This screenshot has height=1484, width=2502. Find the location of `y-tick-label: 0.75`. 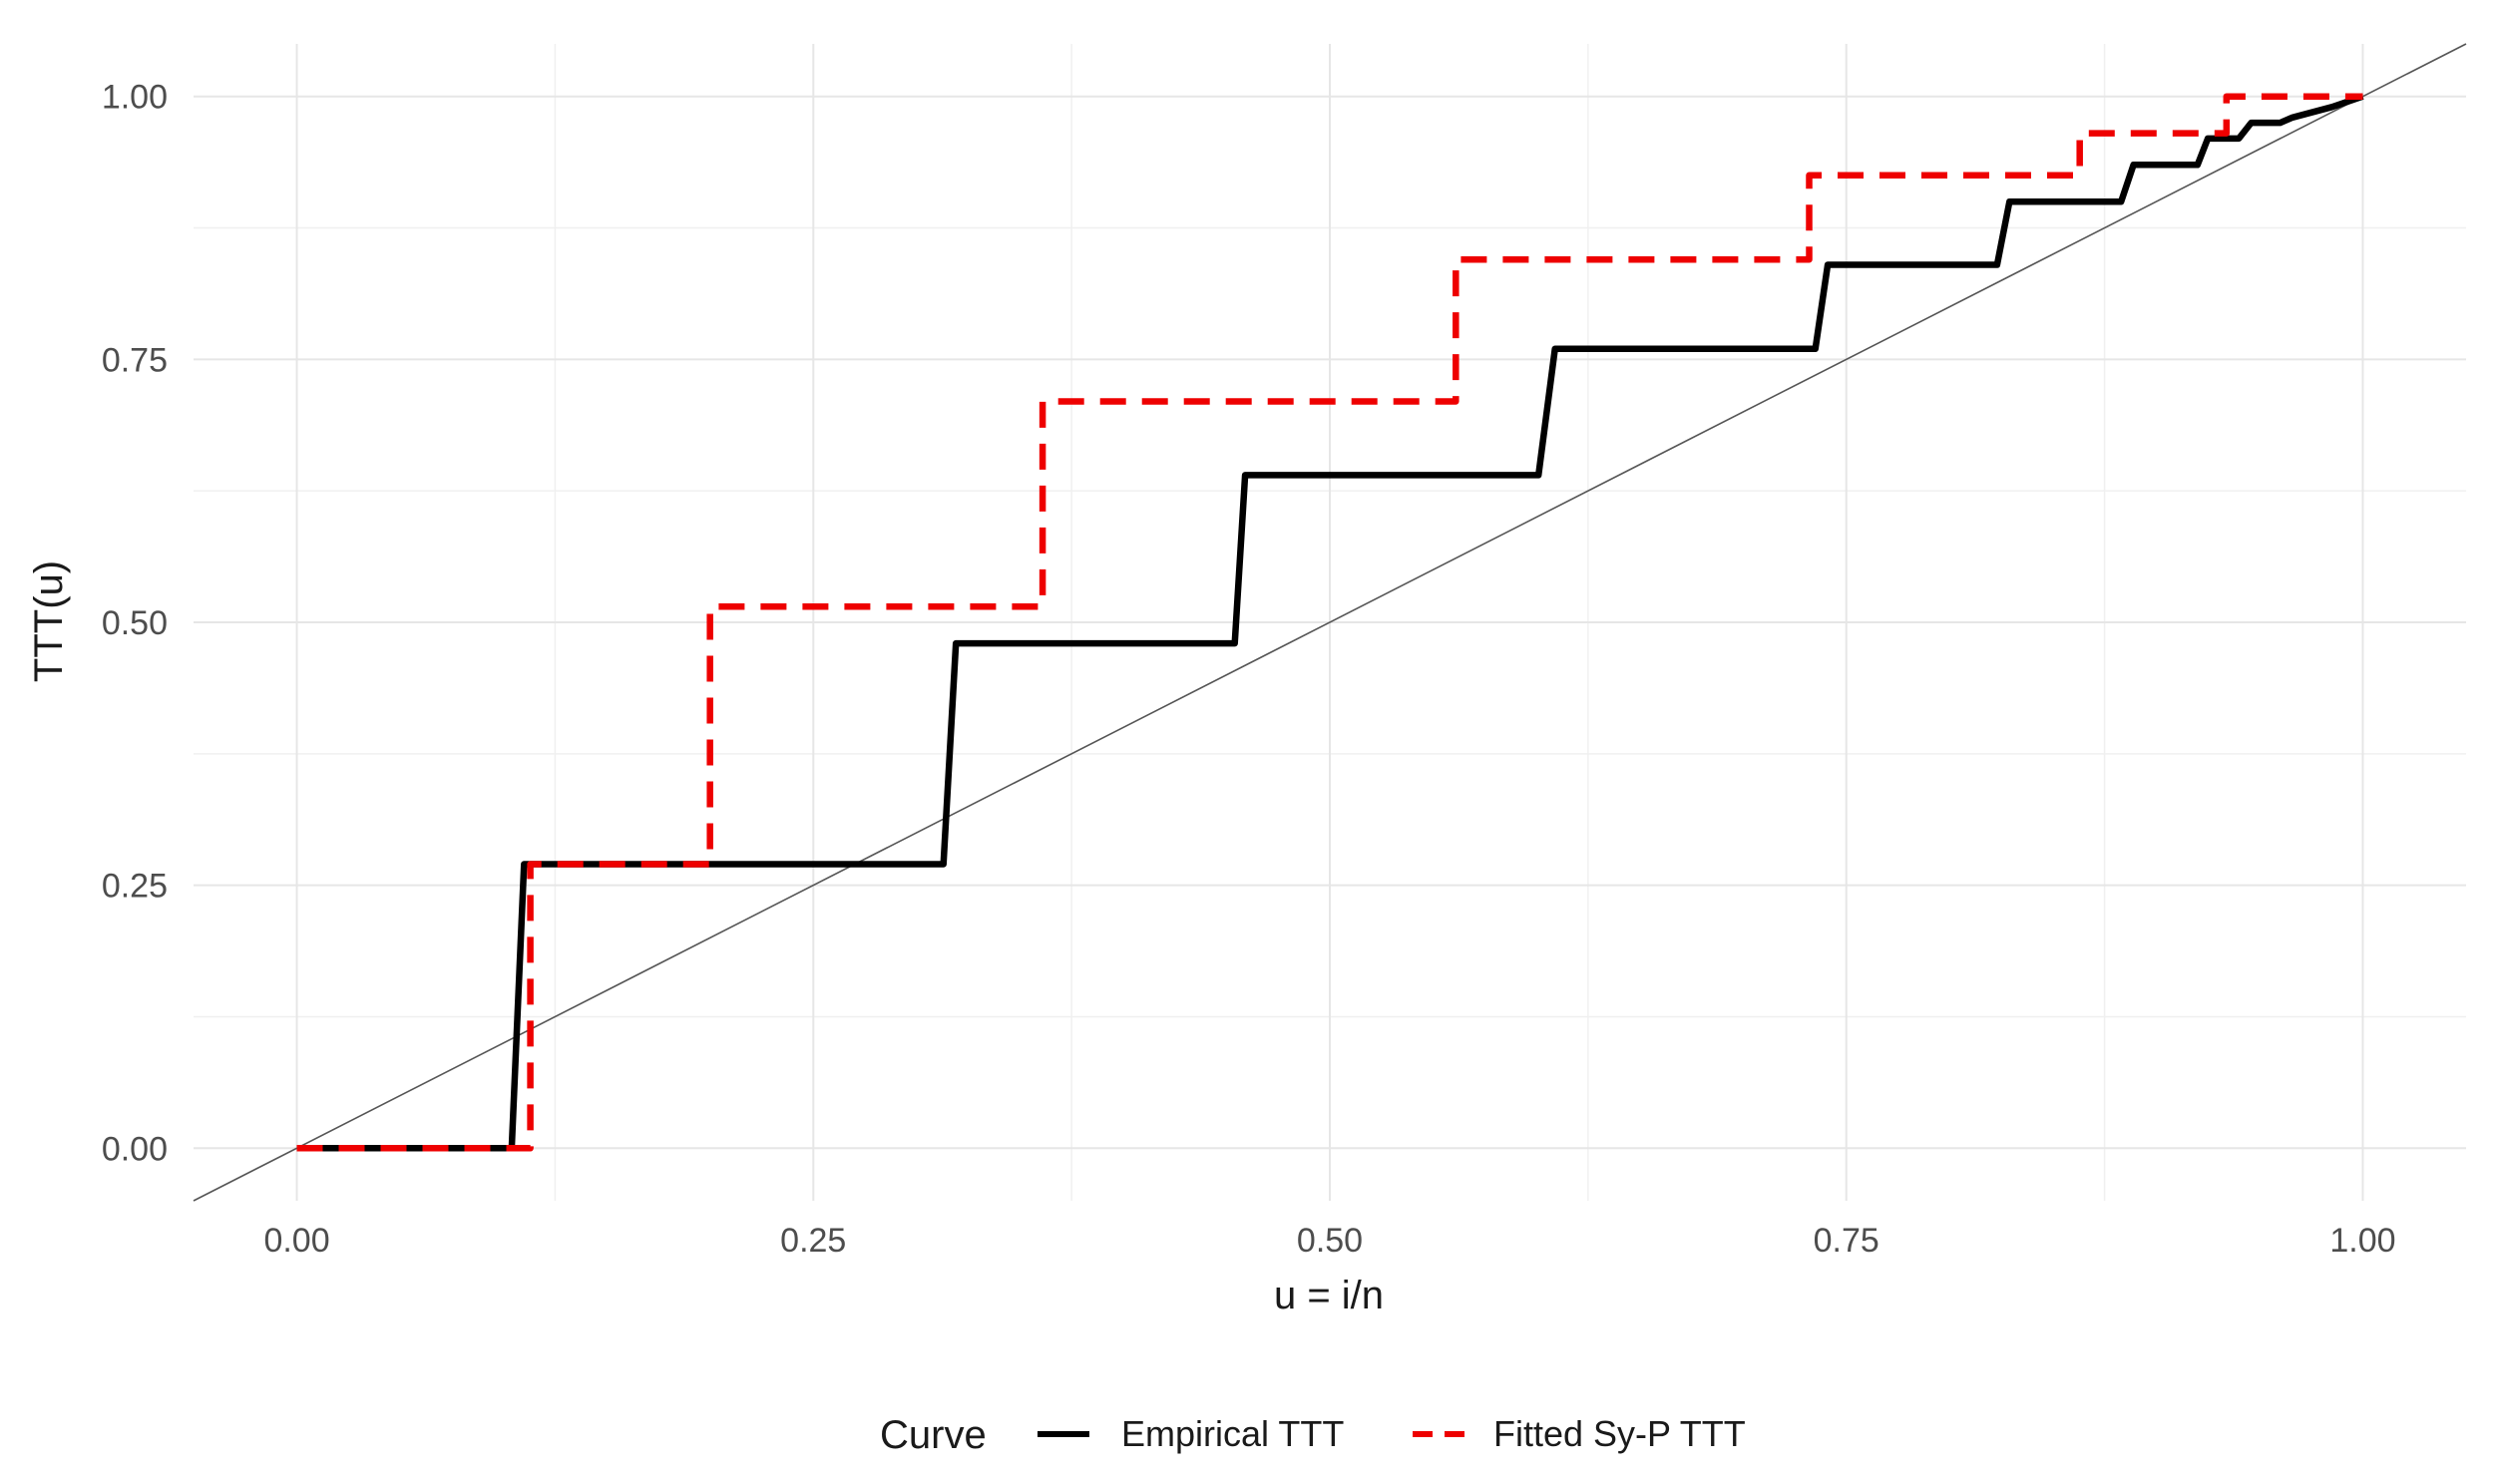

y-tick-label: 0.75 is located at coordinates (135, 360).